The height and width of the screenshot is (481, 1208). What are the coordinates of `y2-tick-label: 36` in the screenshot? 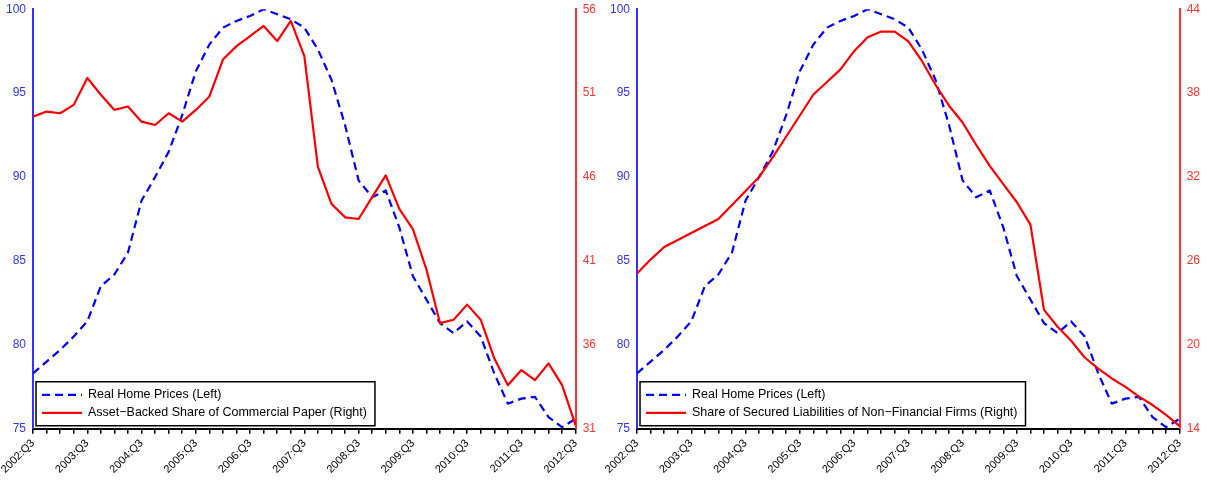 It's located at (589, 344).